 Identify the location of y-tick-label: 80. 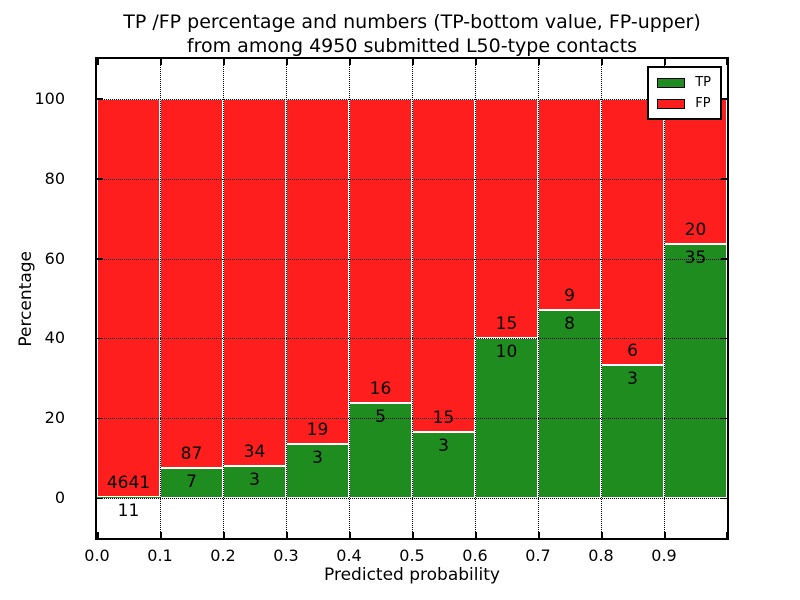
(54, 178).